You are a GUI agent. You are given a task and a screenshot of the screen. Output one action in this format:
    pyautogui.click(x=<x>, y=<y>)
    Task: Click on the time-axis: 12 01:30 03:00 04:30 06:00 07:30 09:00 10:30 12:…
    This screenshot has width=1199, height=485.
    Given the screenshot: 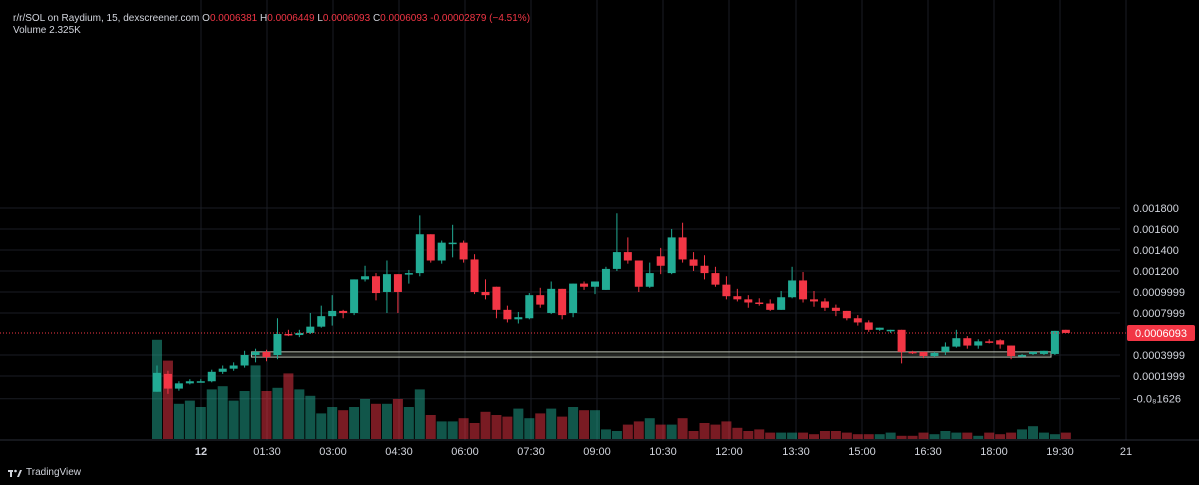 What is the action you would take?
    pyautogui.click(x=663, y=452)
    